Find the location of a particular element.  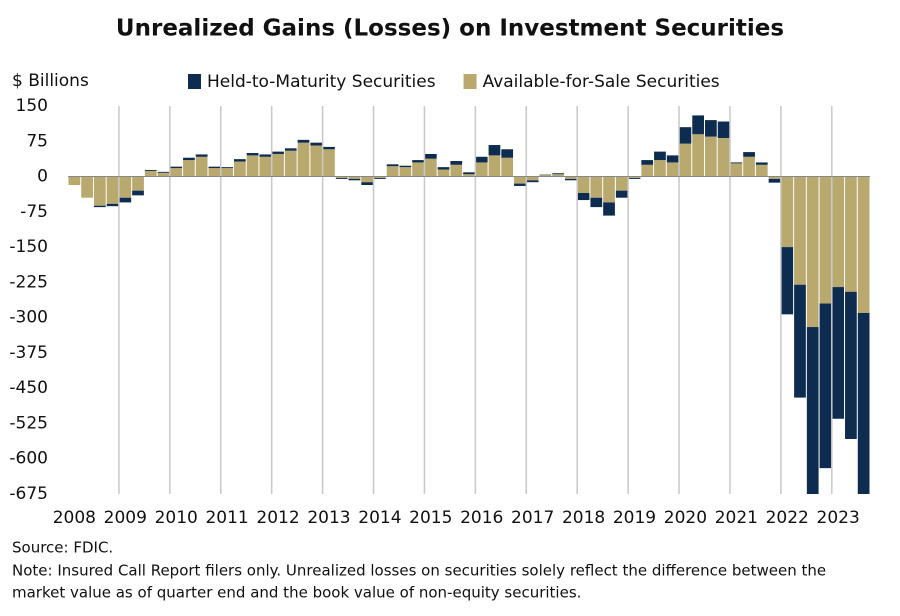

source: Source: FDIC. is located at coordinates (62, 548).